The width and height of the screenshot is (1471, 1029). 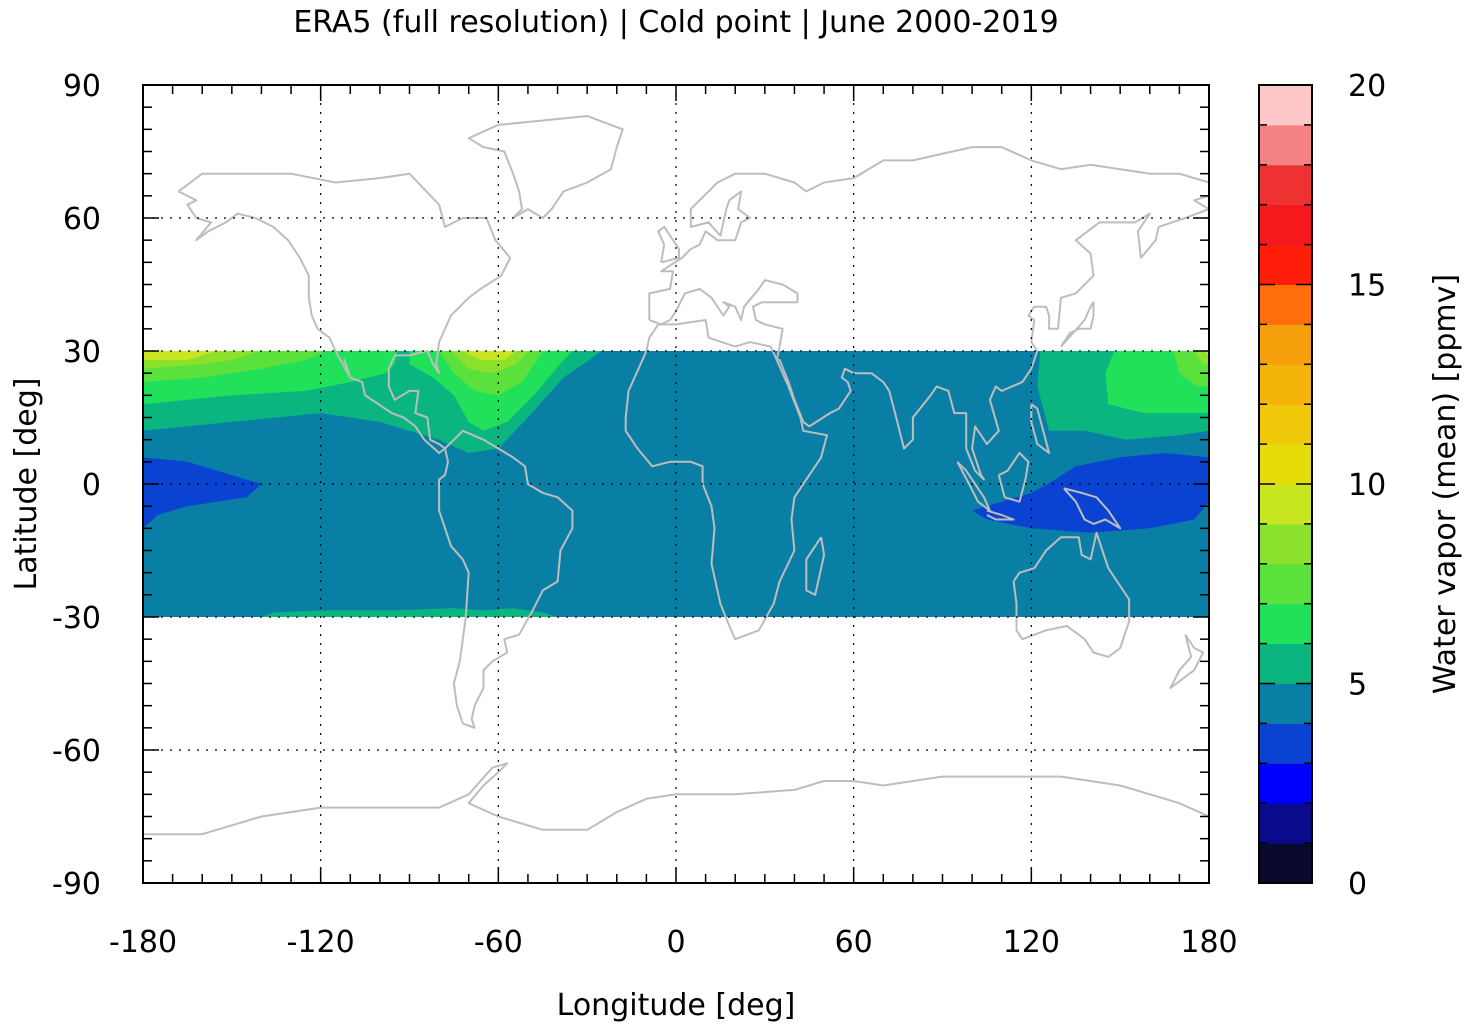 I want to click on y-tick-label: -30, so click(x=76, y=618).